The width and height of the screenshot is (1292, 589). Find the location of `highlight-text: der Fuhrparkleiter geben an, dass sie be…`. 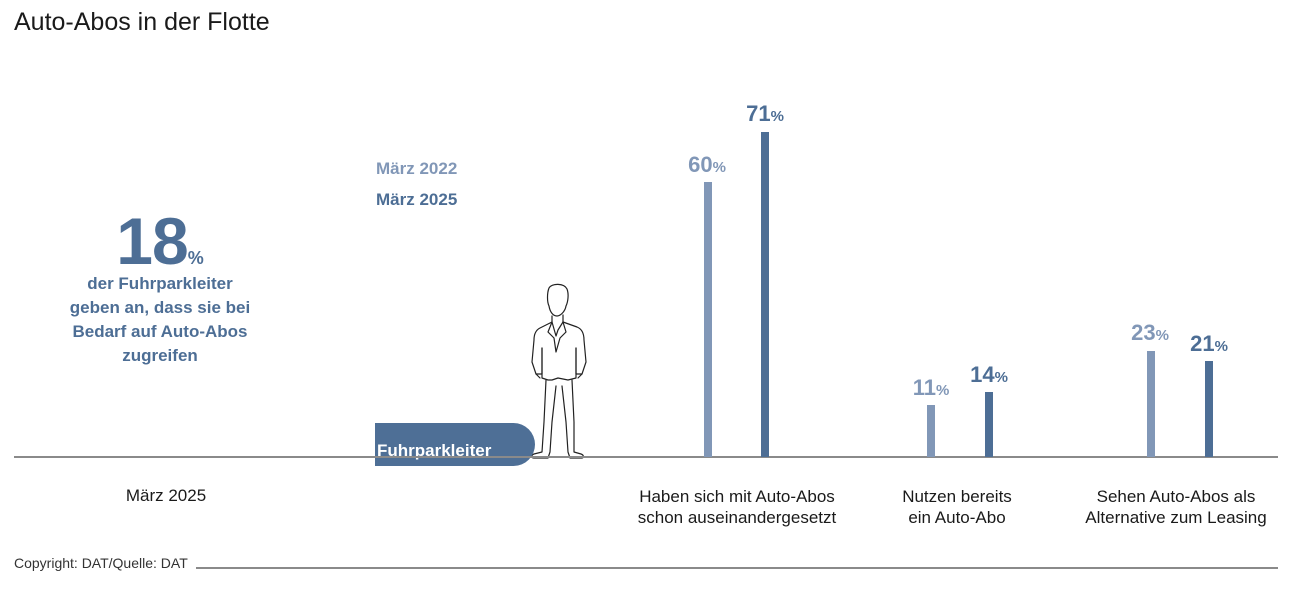

highlight-text: der Fuhrparkleiter geben an, dass sie be… is located at coordinates (160, 320).